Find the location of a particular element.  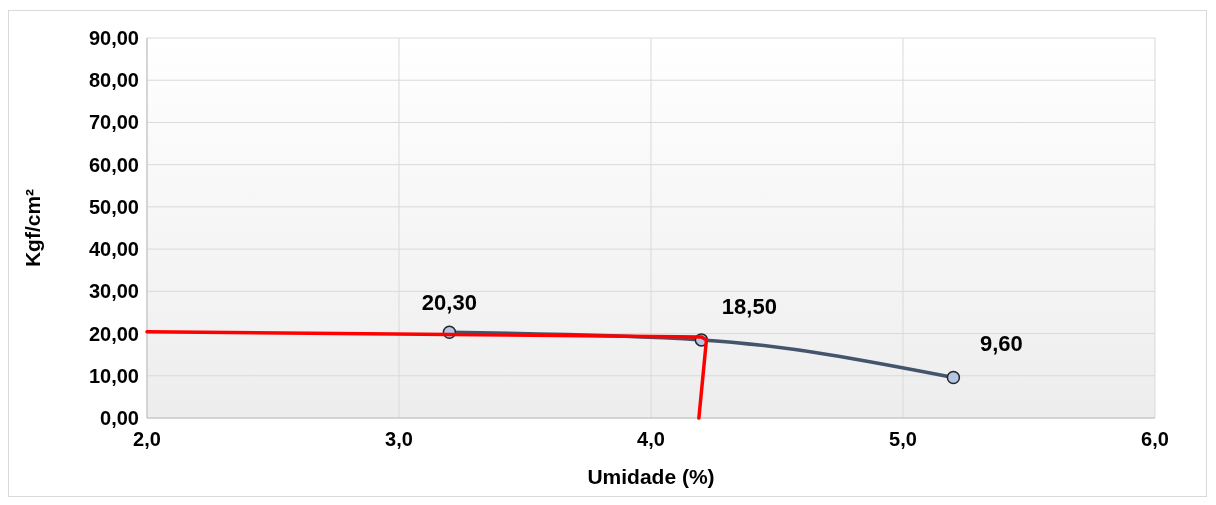

y-tick-label: 50,00 is located at coordinates (113, 206).